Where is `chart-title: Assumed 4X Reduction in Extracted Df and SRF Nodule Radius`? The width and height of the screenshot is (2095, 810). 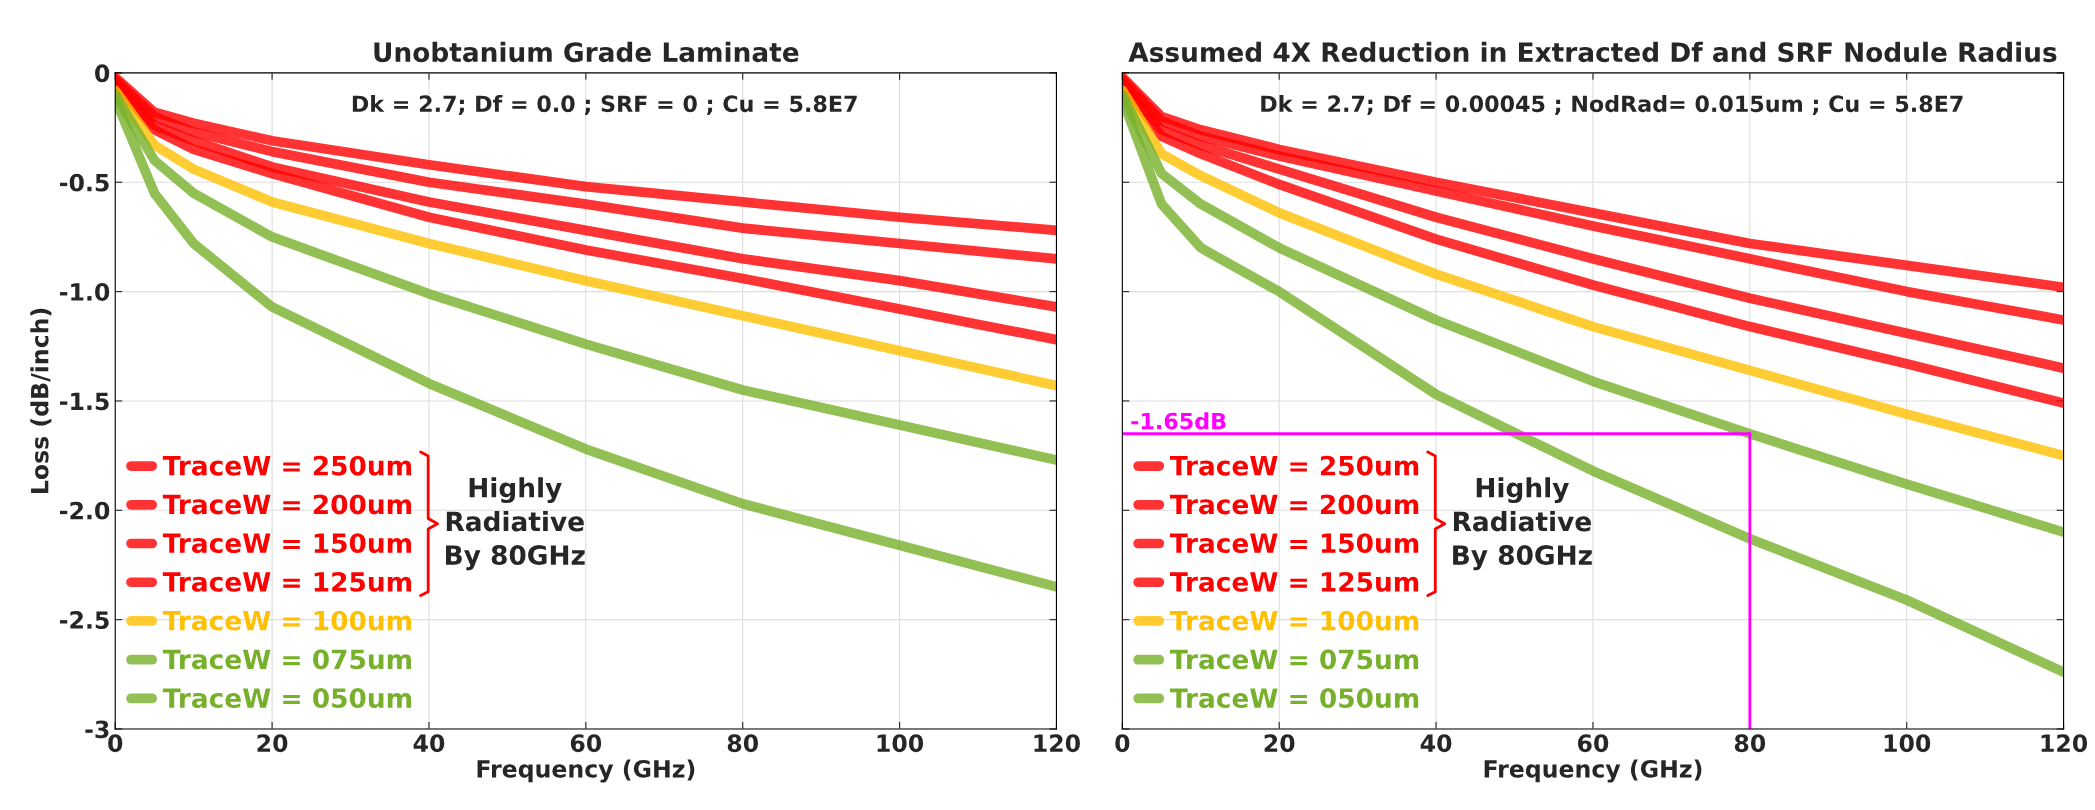
chart-title: Assumed 4X Reduction in Extracted Df and SRF Nodule Radius is located at coordinates (1592, 52).